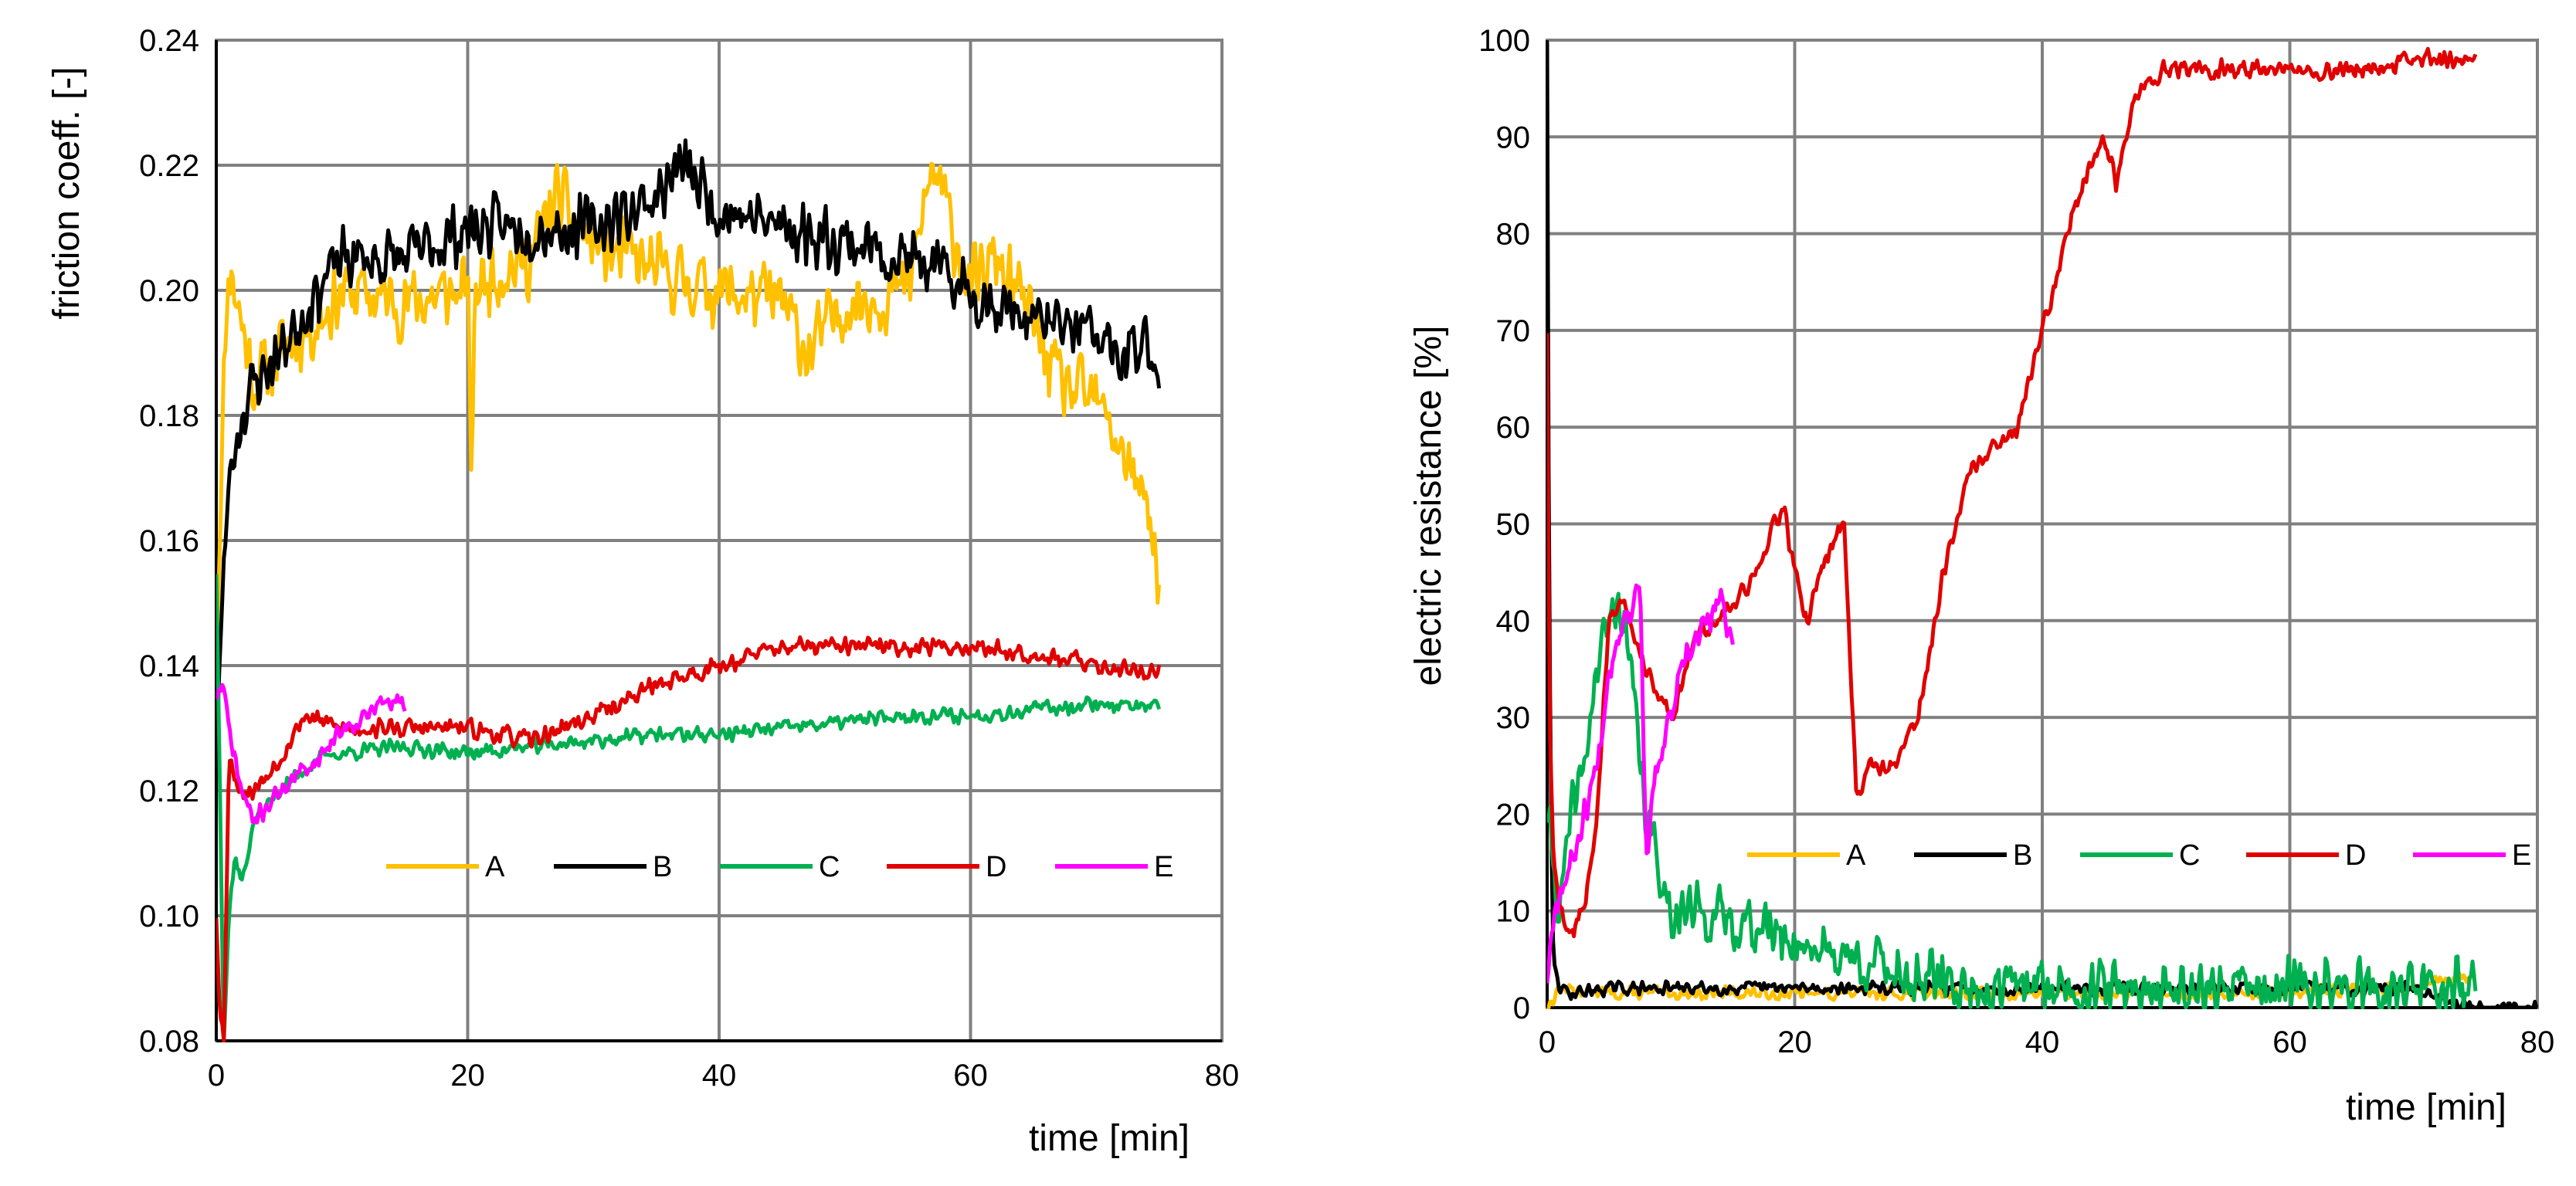 The width and height of the screenshot is (2576, 1186). I want to click on friction-ytick-label: 0.22, so click(169, 166).